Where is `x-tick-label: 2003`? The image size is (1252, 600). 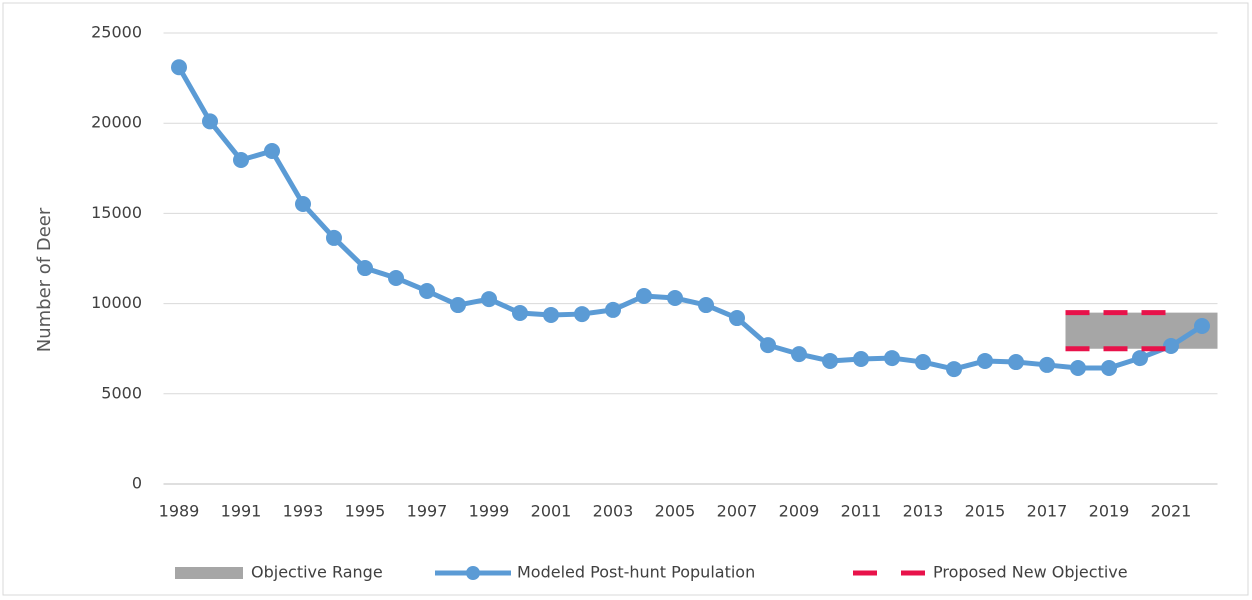
x-tick-label: 2003 is located at coordinates (613, 511).